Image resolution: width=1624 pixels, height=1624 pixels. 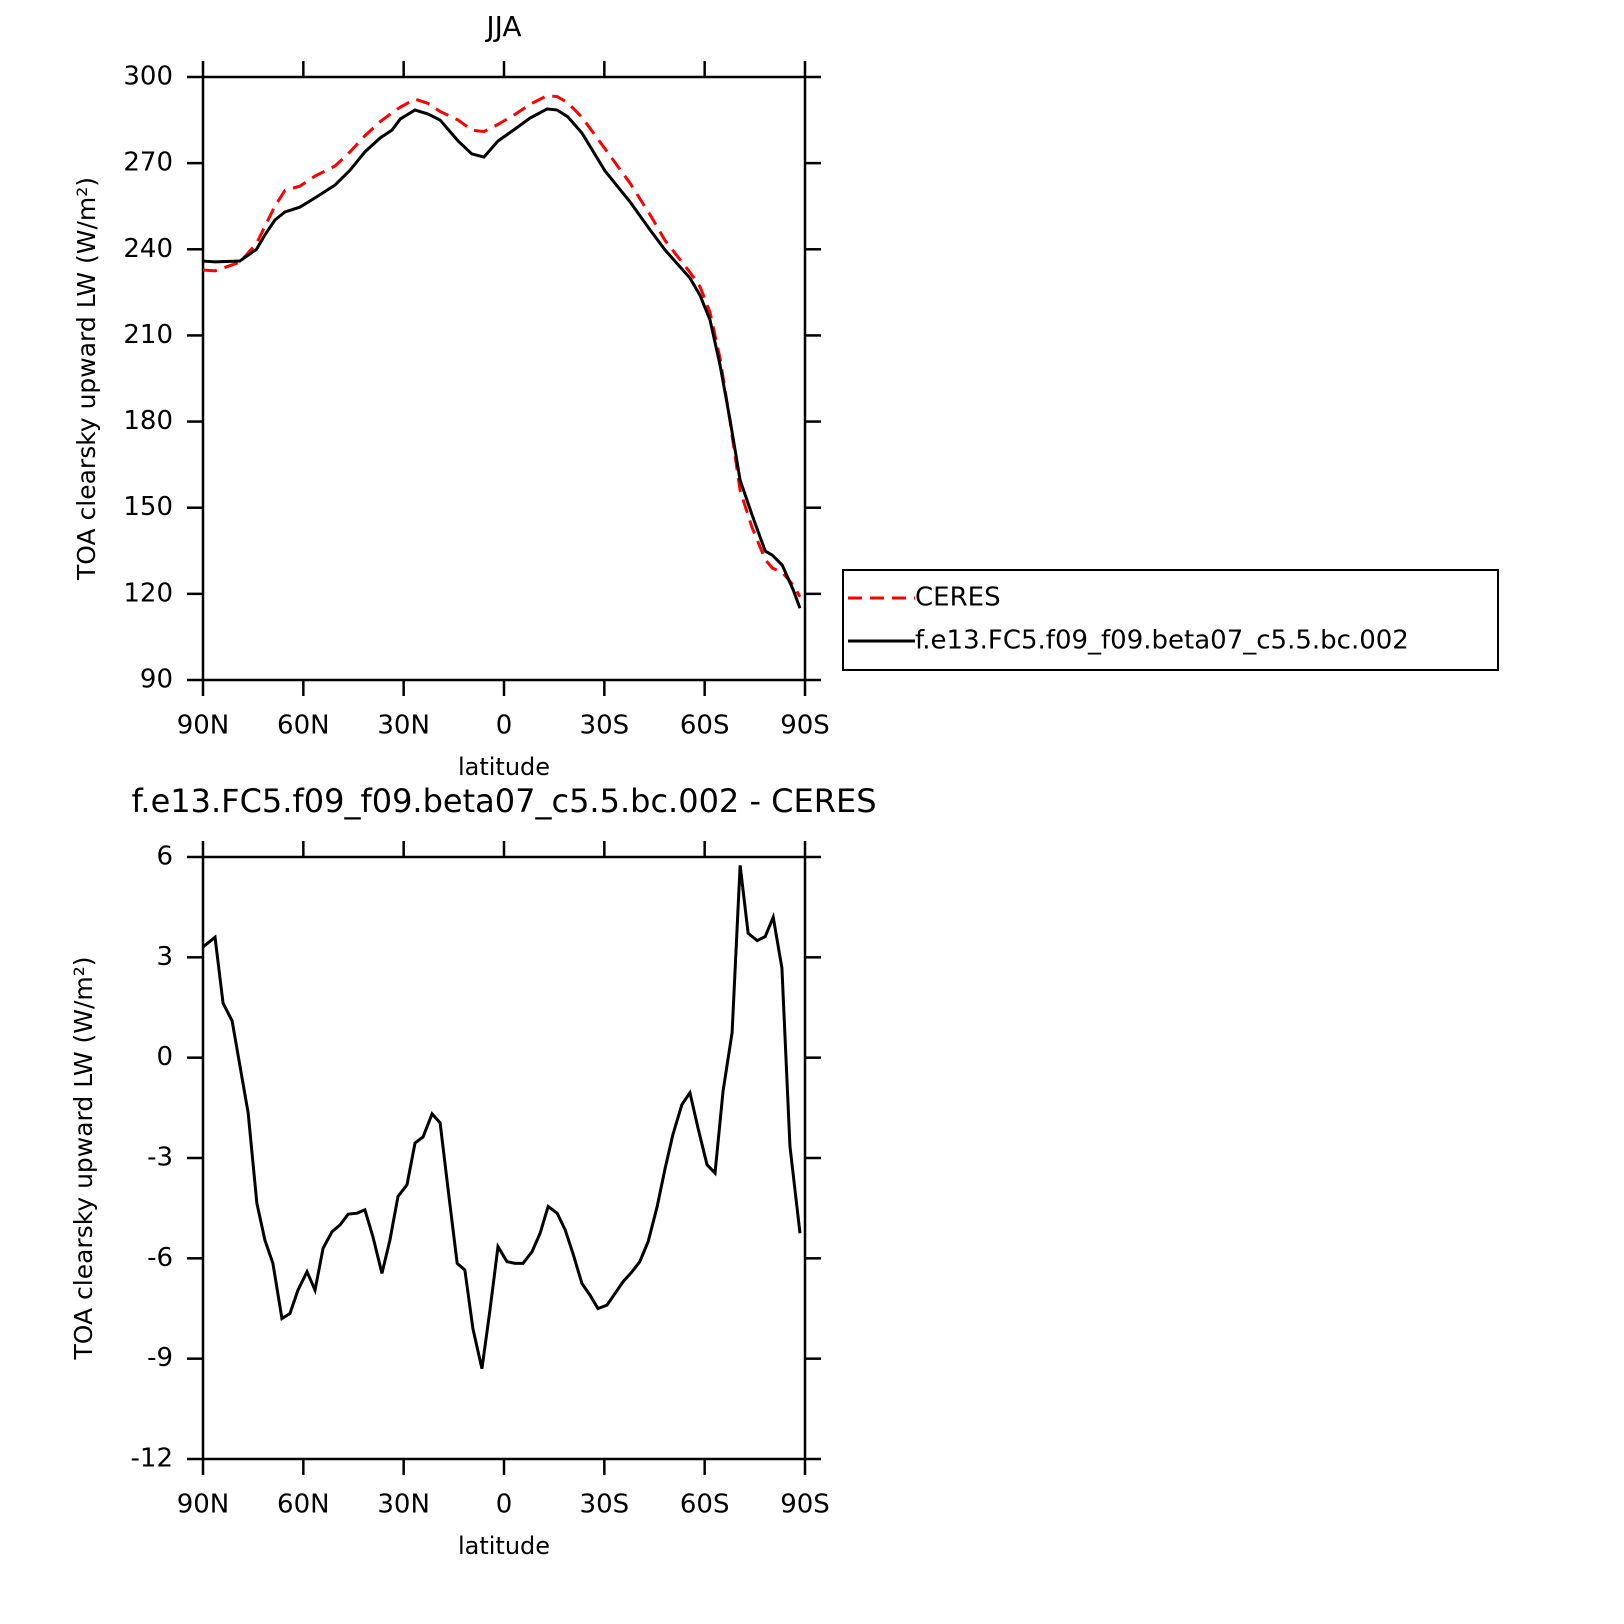 What do you see at coordinates (164, 857) in the screenshot?
I see `y-tick-label: 6` at bounding box center [164, 857].